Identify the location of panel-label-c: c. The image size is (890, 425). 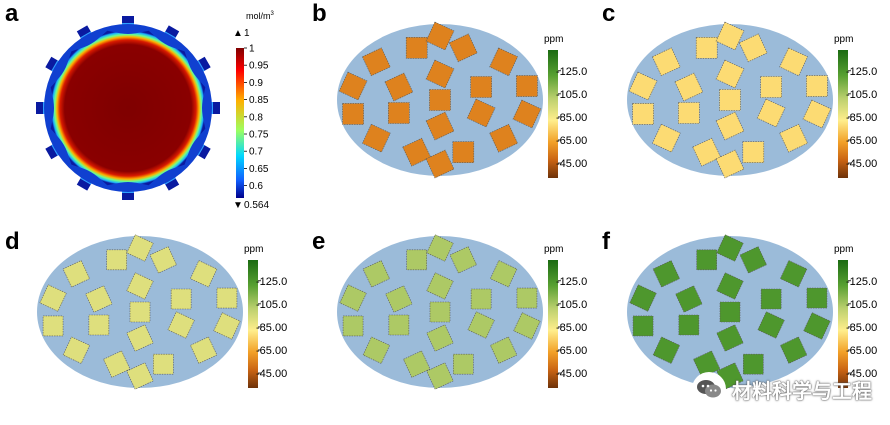
(609, 13).